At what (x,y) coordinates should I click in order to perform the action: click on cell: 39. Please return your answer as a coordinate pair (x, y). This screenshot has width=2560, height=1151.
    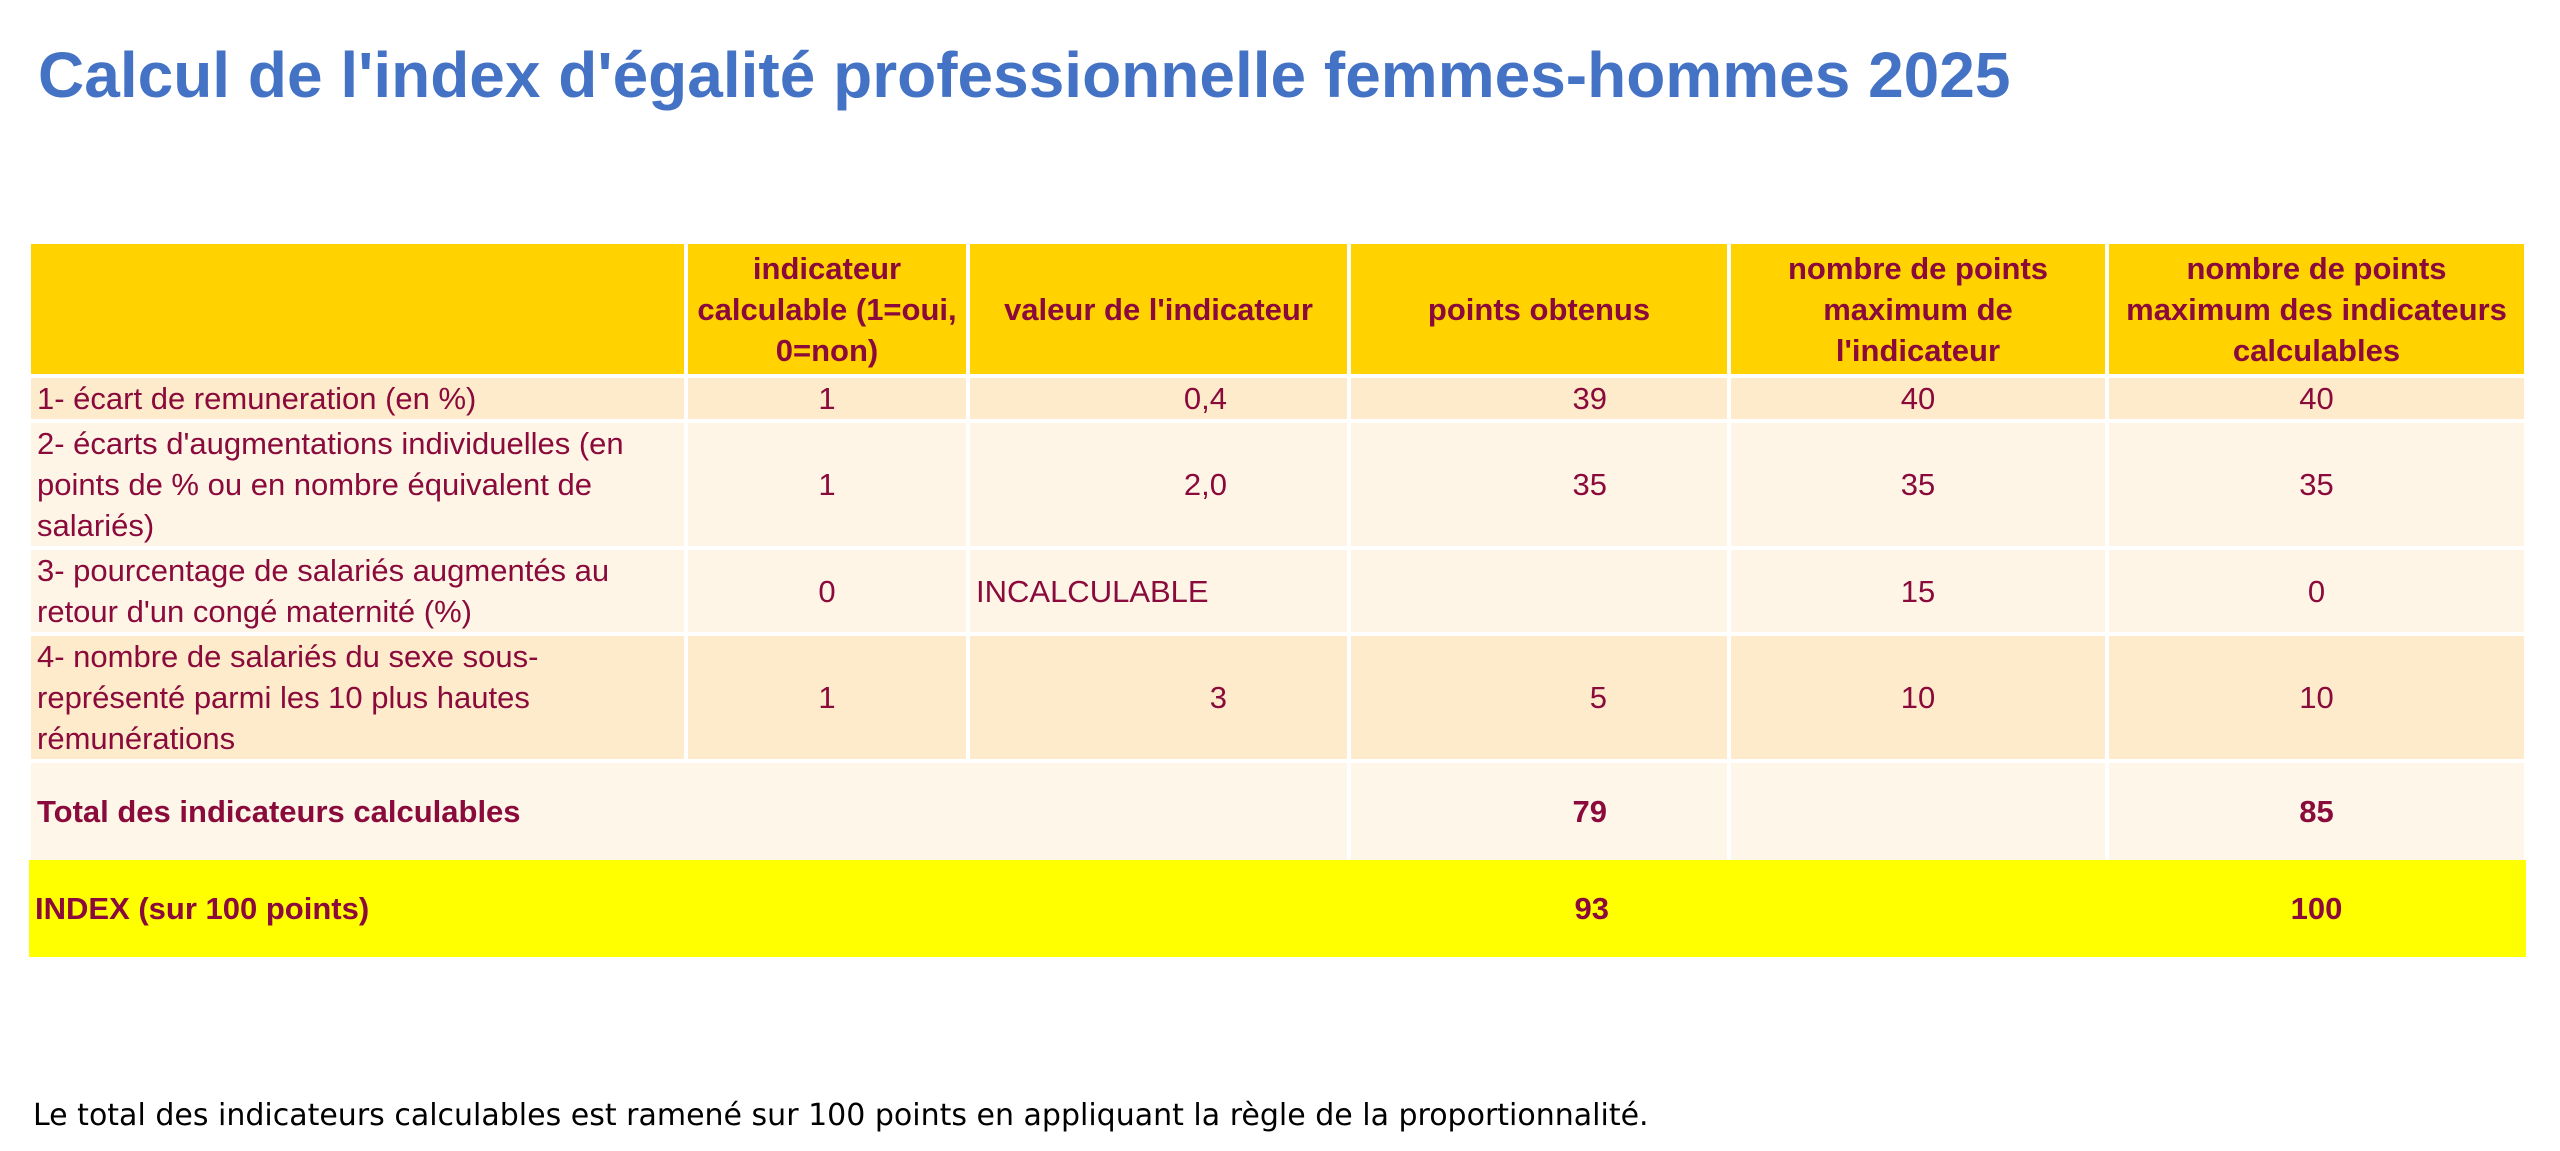
    Looking at the image, I should click on (1539, 398).